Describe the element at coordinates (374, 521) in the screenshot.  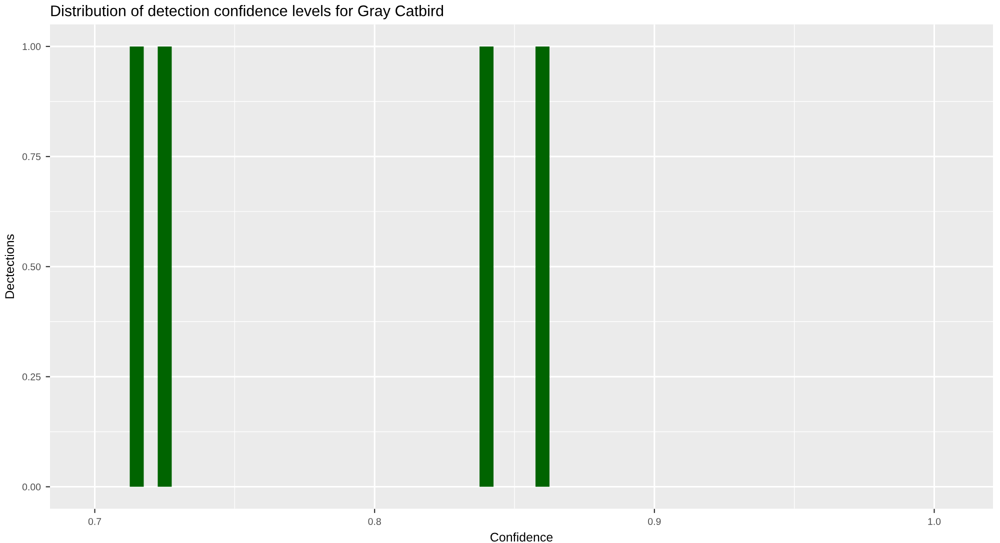
I see `x-tick-label: 0.8` at that location.